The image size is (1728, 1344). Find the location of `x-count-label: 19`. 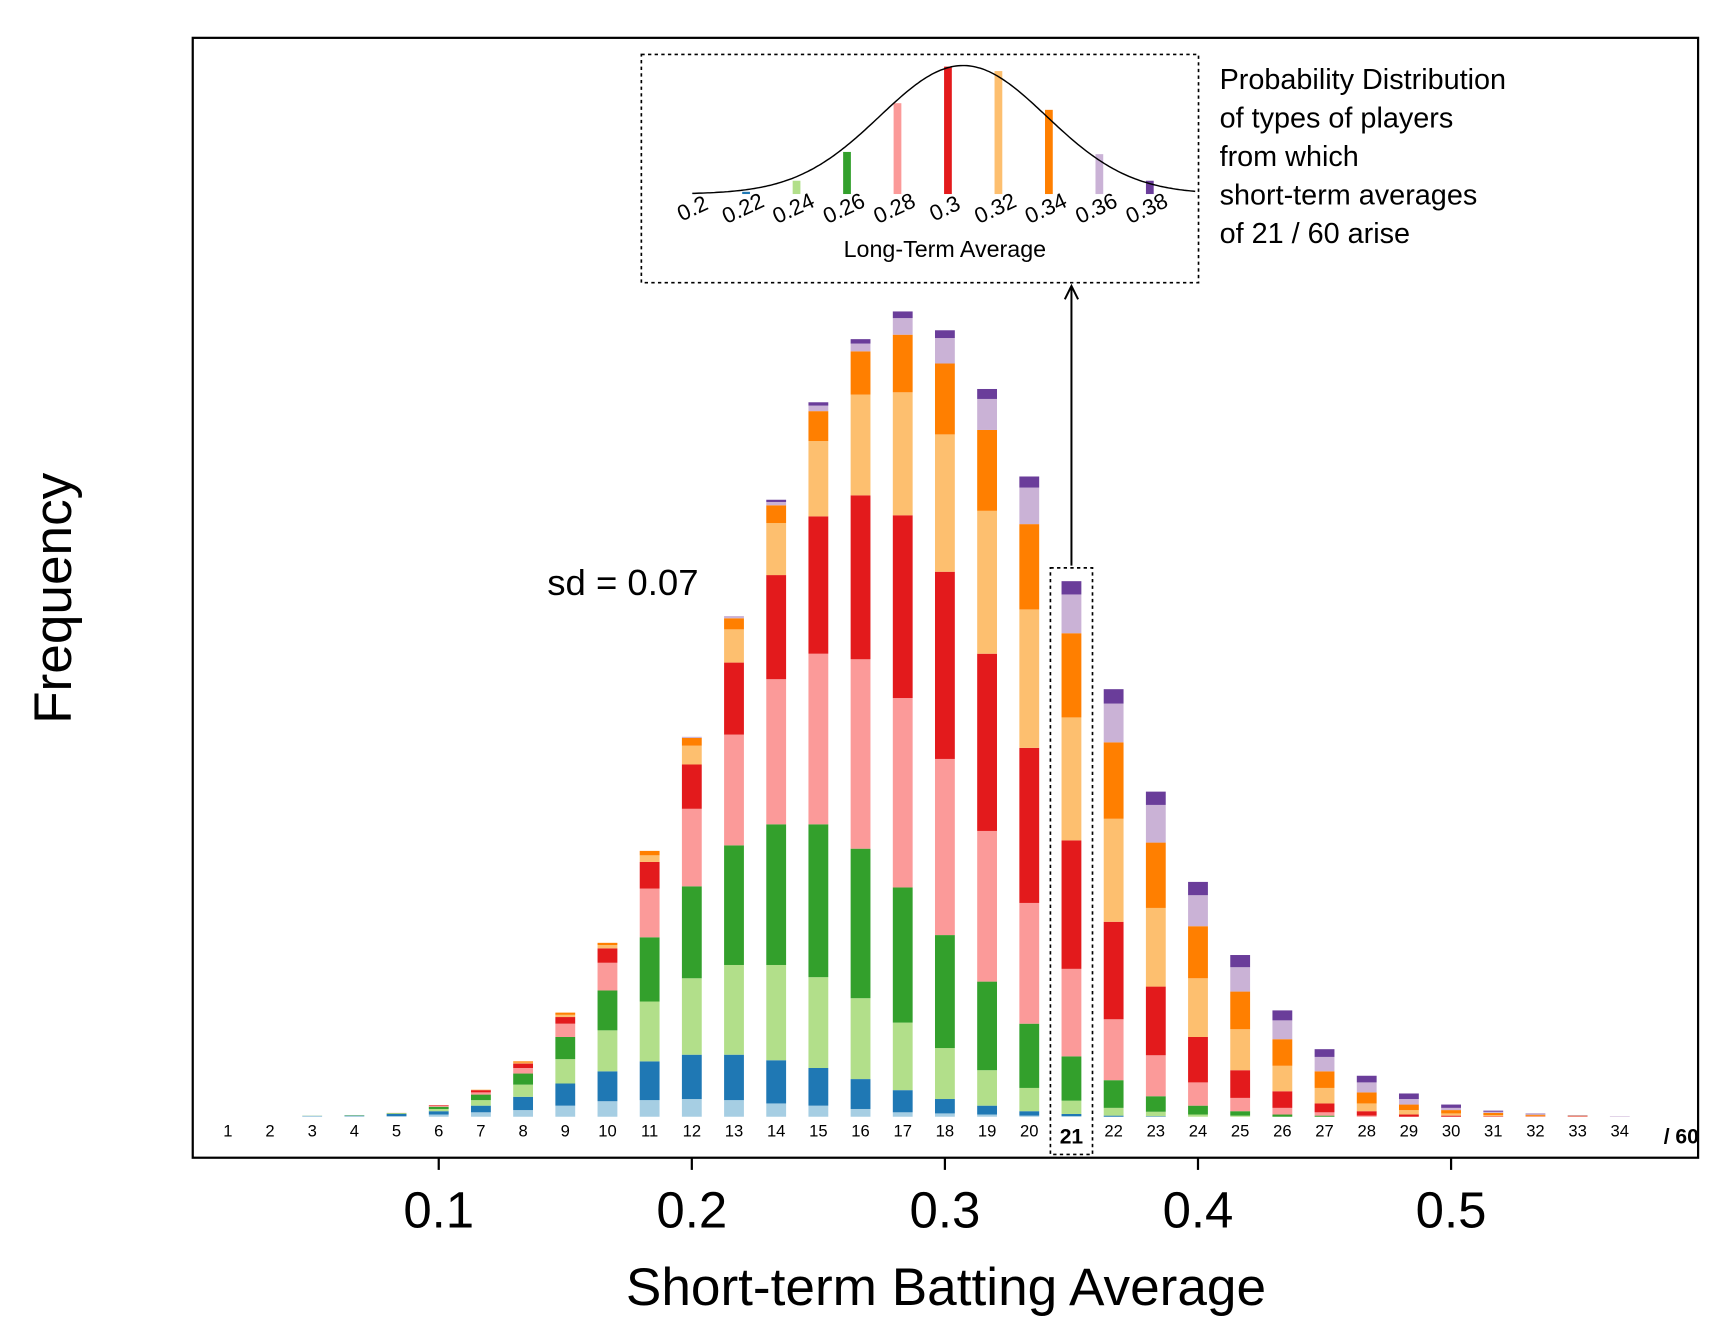

x-count-label: 19 is located at coordinates (987, 1131).